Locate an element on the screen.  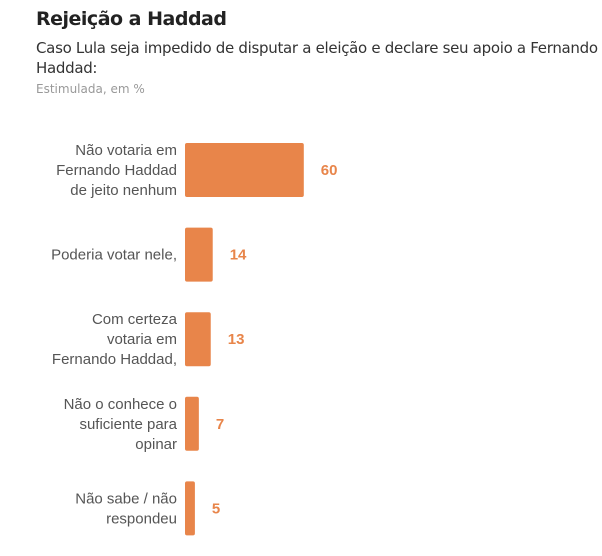
data-label: 5 is located at coordinates (216, 508).